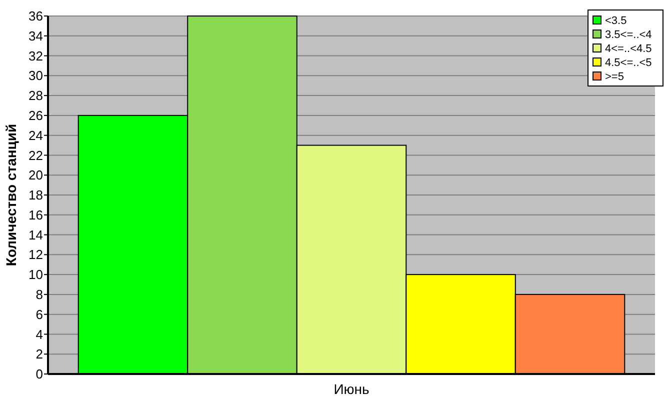 The image size is (667, 415). Describe the element at coordinates (39, 354) in the screenshot. I see `y-tick-label: 2` at that location.